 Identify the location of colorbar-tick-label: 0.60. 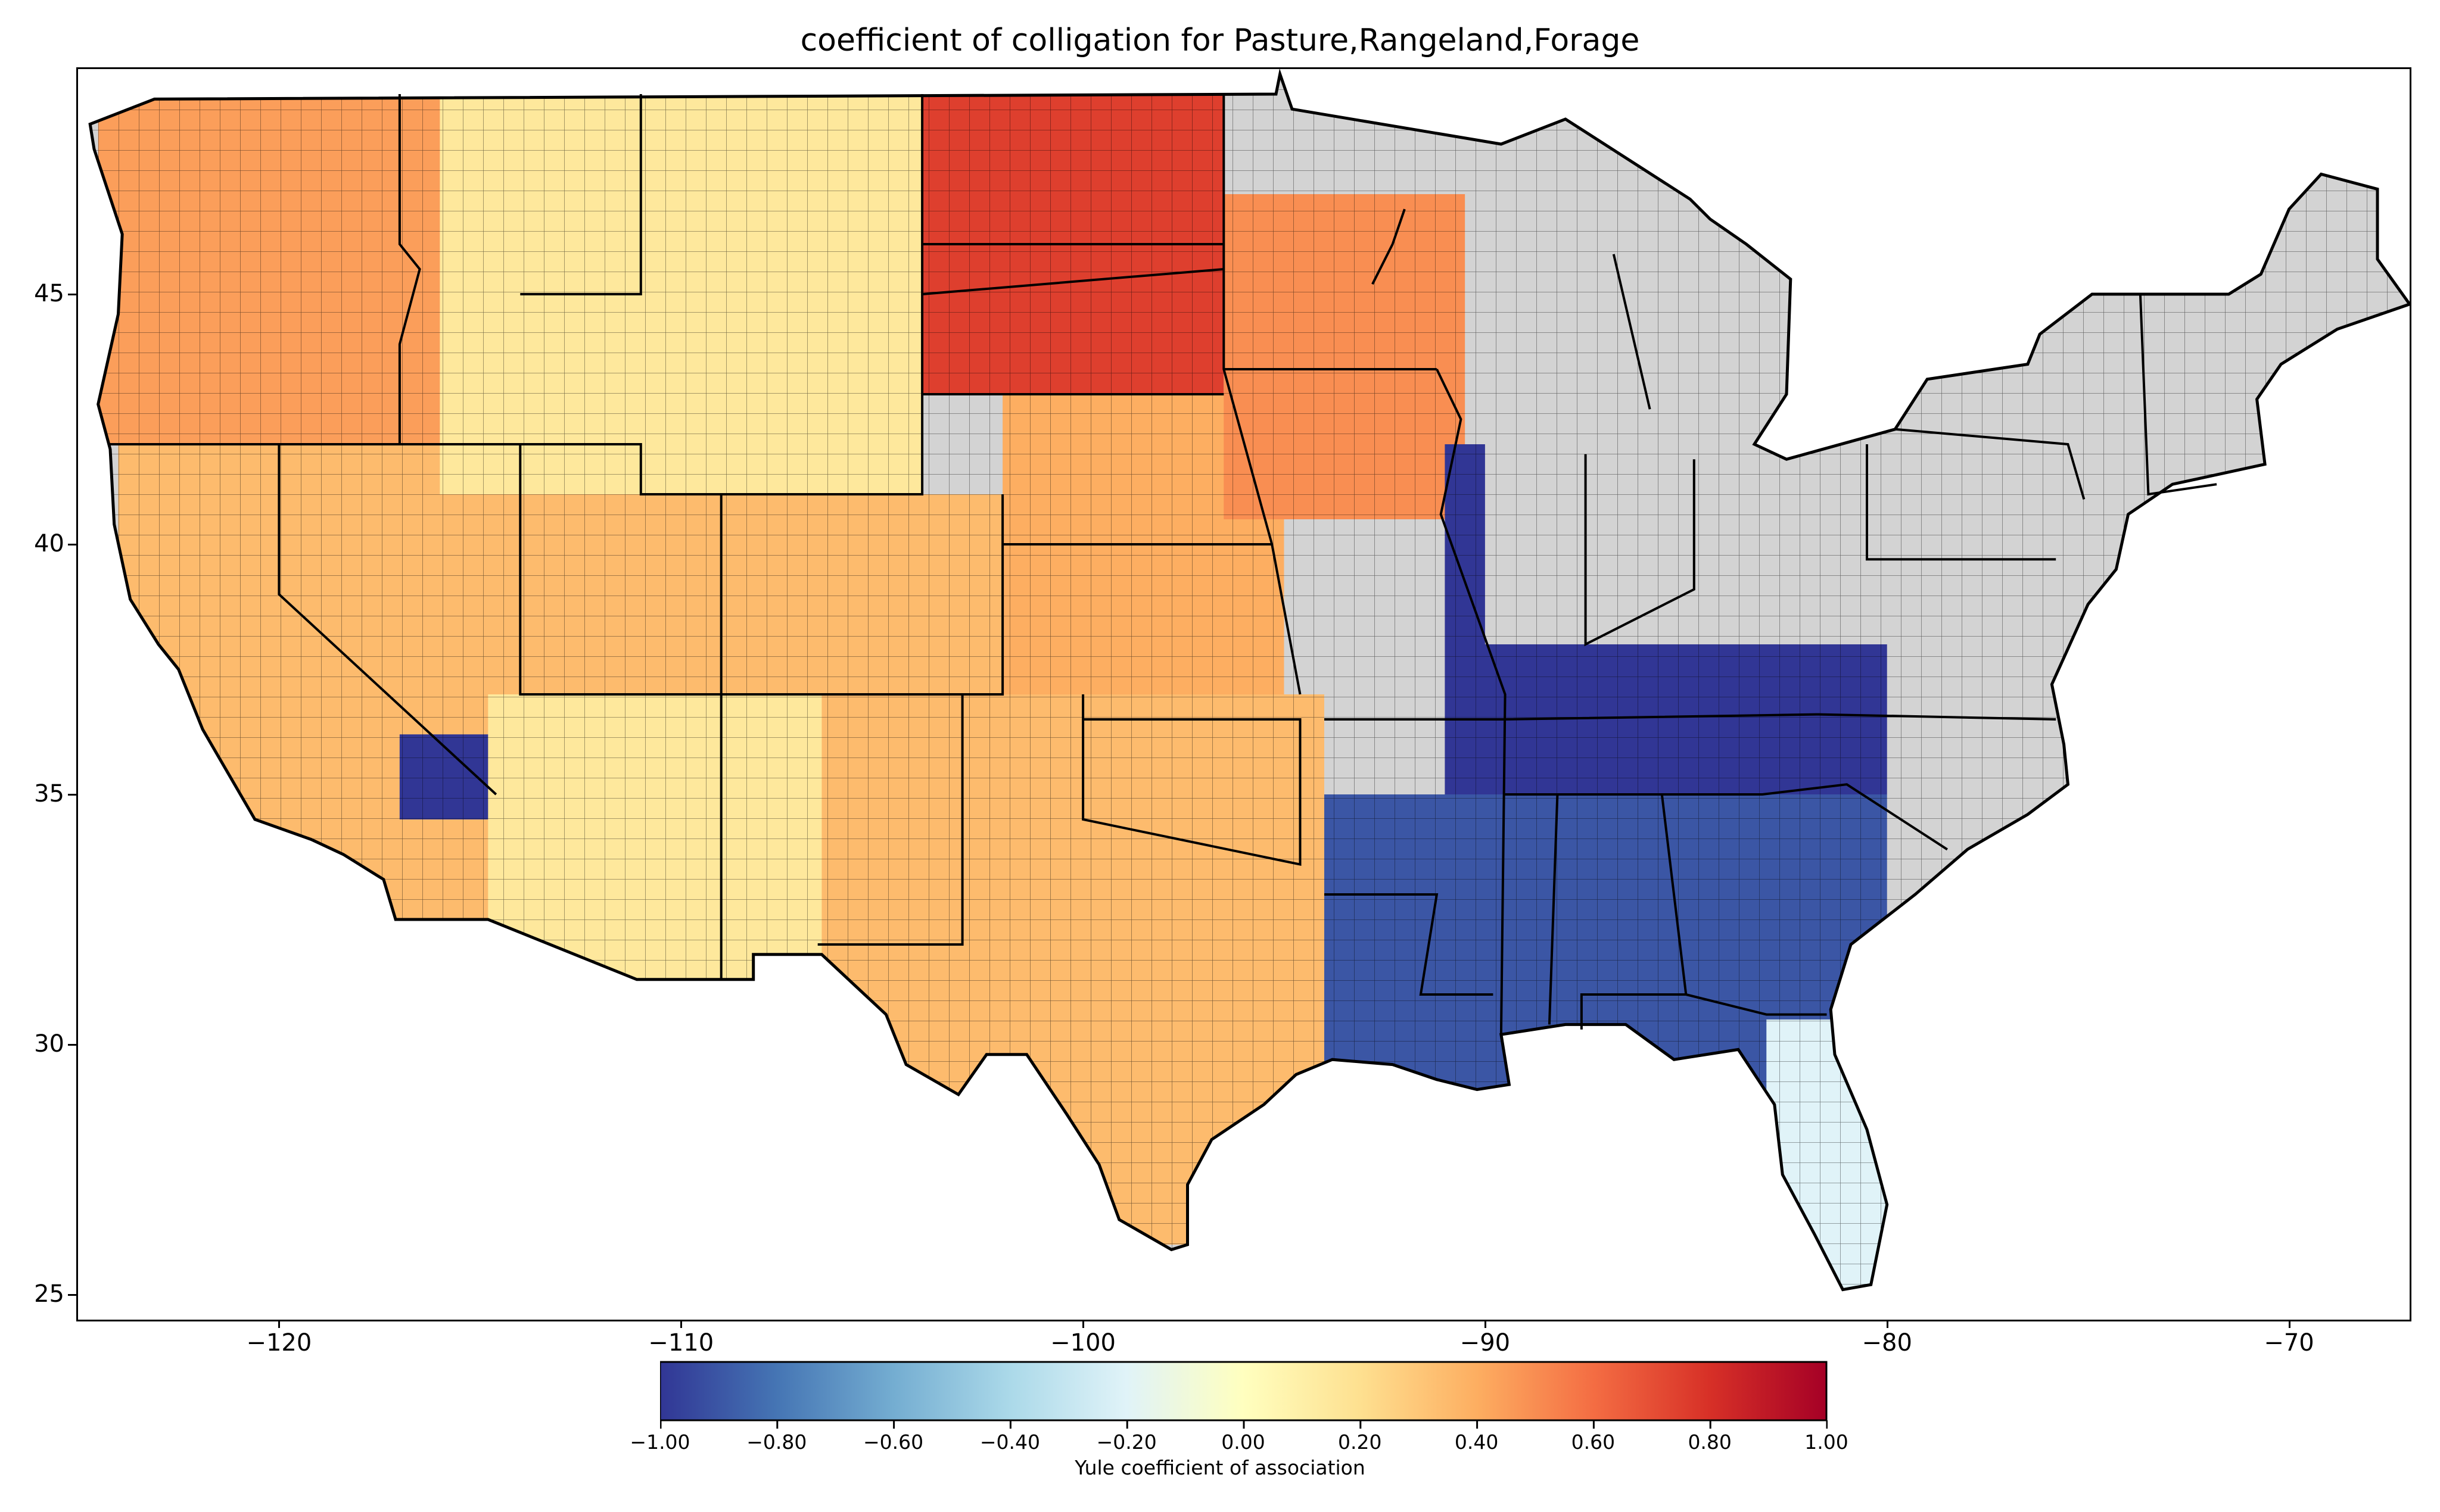
(1593, 1442).